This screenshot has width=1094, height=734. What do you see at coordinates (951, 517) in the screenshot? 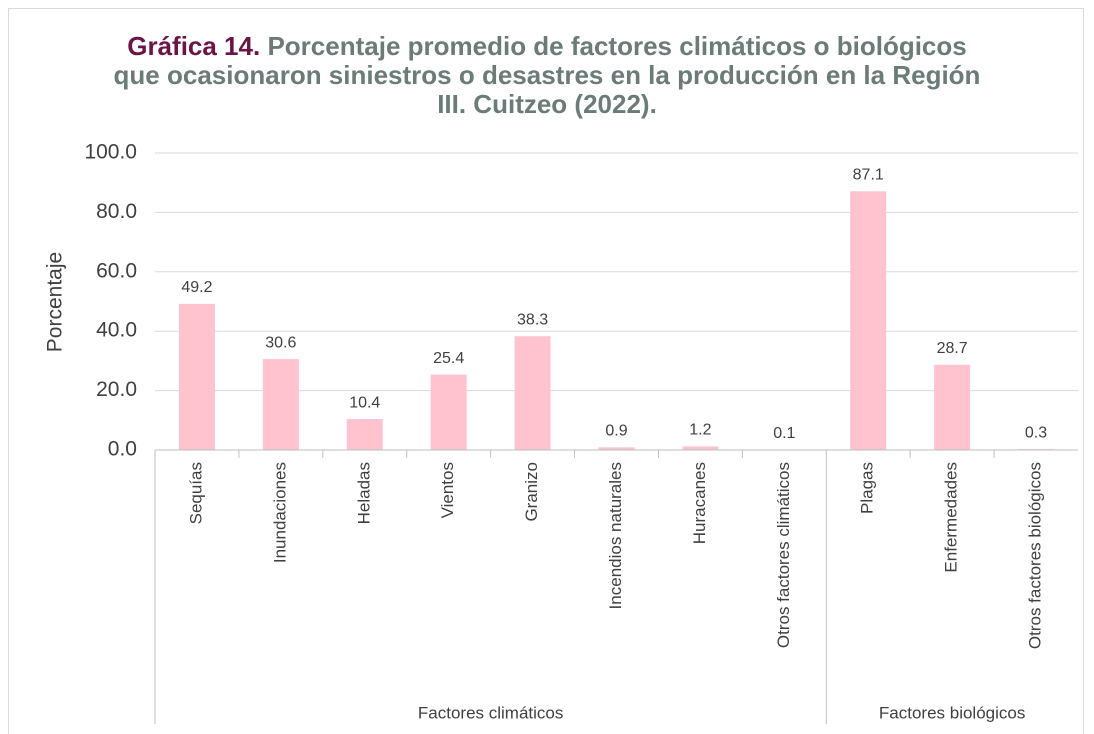
I see `x-tick-label: Enfermedades` at bounding box center [951, 517].